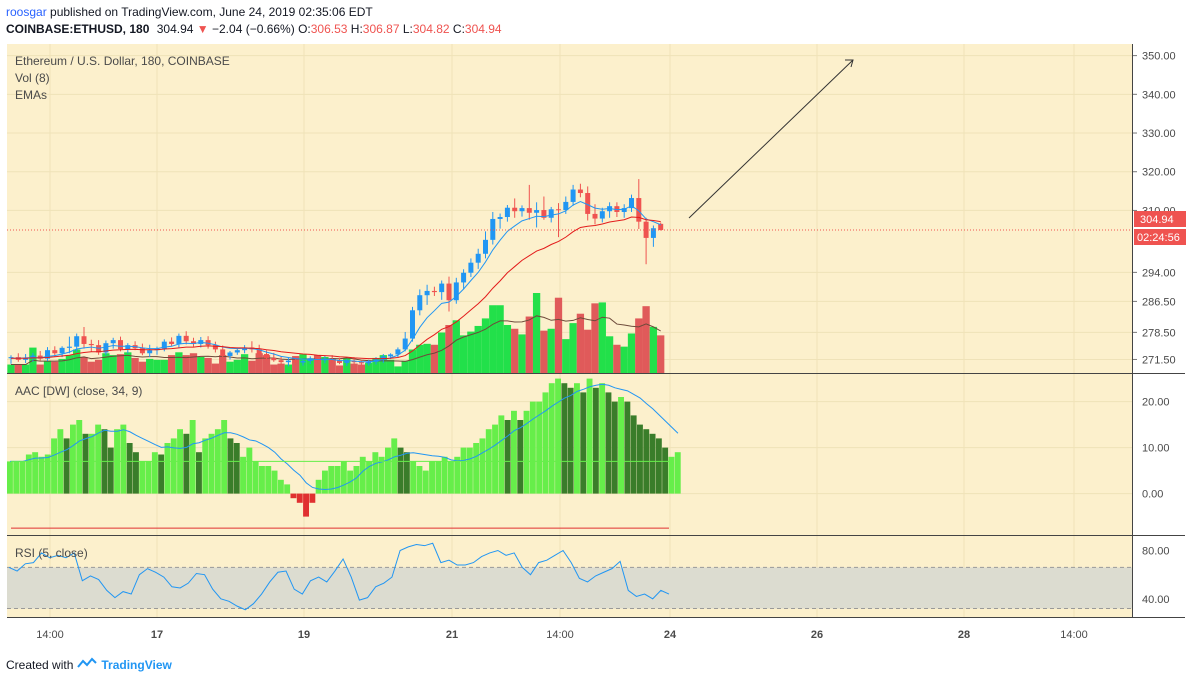 This screenshot has width=1191, height=683. Describe the element at coordinates (771, 139) in the screenshot. I see `trend-arrow-line` at that location.